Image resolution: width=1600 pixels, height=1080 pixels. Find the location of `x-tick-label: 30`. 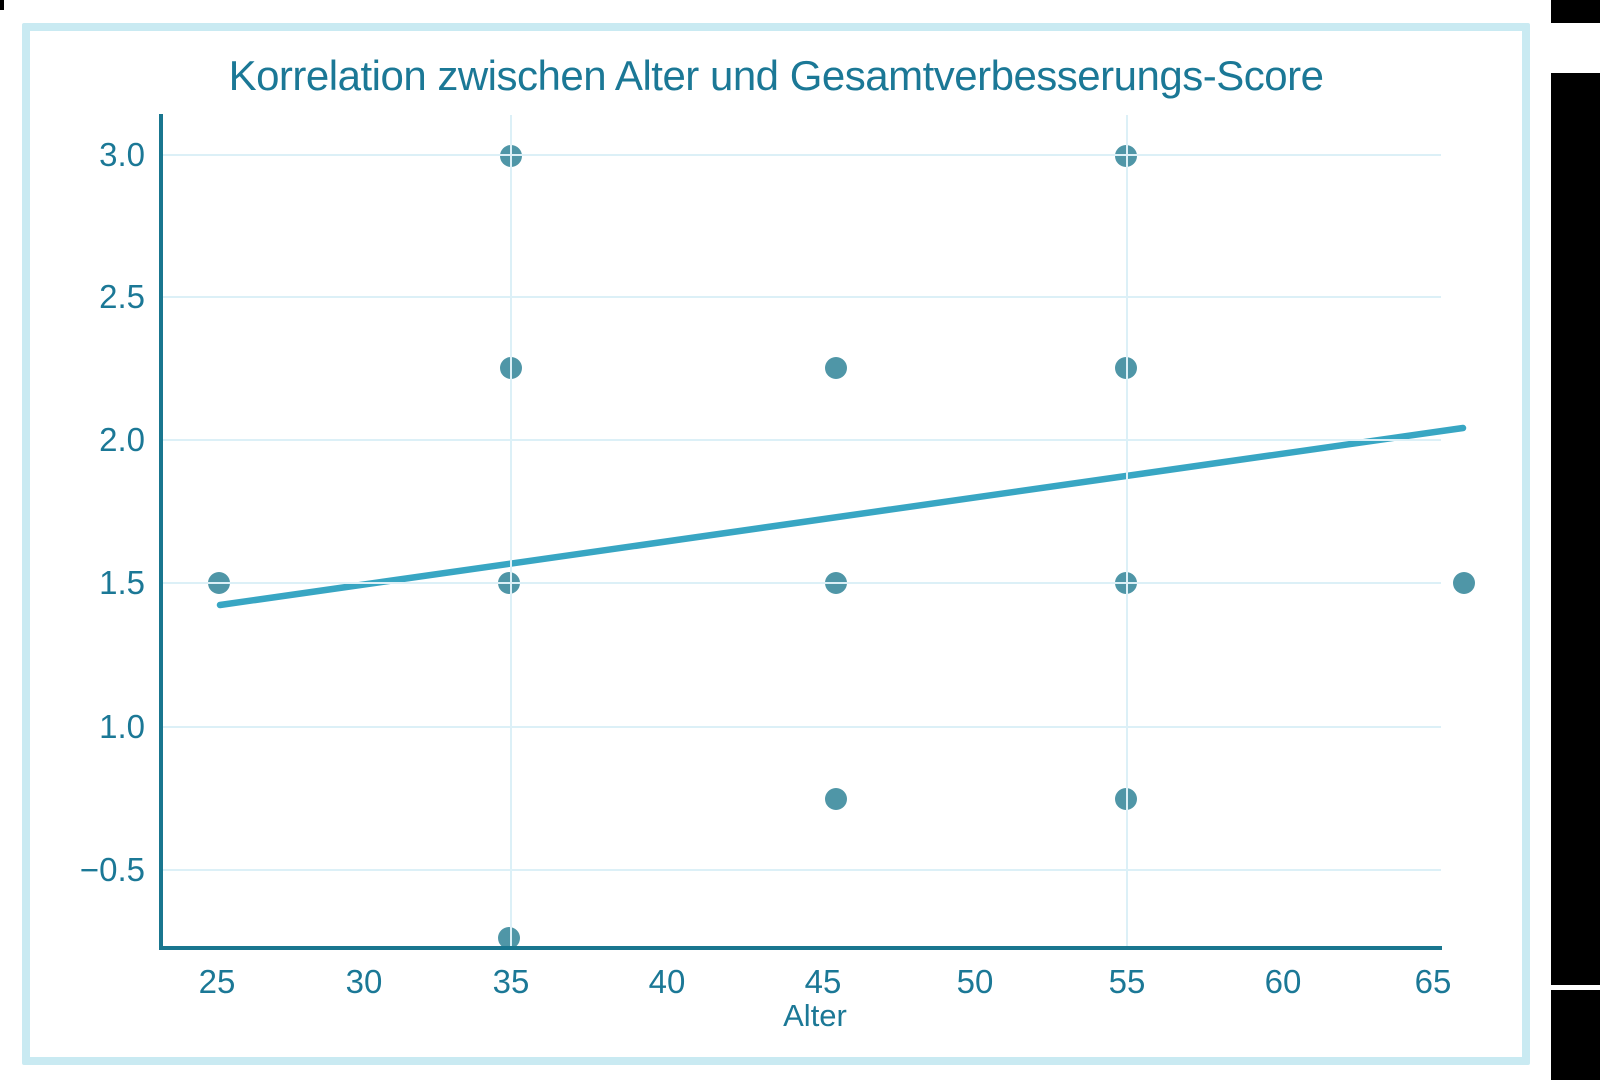

x-tick-label: 30 is located at coordinates (364, 981).